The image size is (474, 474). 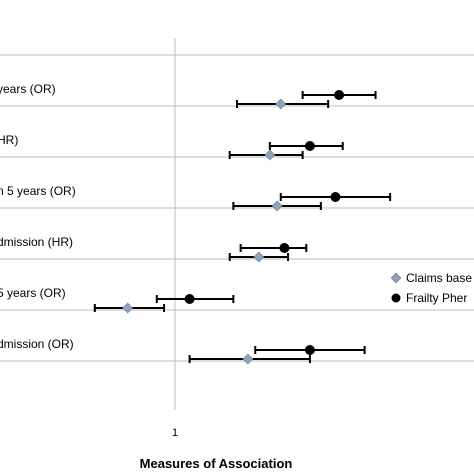 I want to click on x-tick-label: 1, so click(x=175, y=433).